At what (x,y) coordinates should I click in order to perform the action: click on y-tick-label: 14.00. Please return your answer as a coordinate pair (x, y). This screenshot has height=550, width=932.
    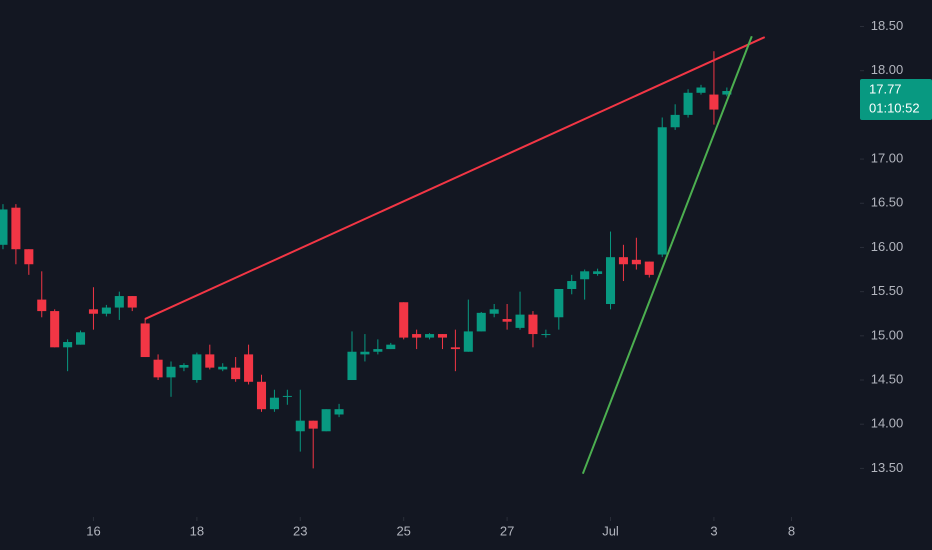
    Looking at the image, I should click on (887, 423).